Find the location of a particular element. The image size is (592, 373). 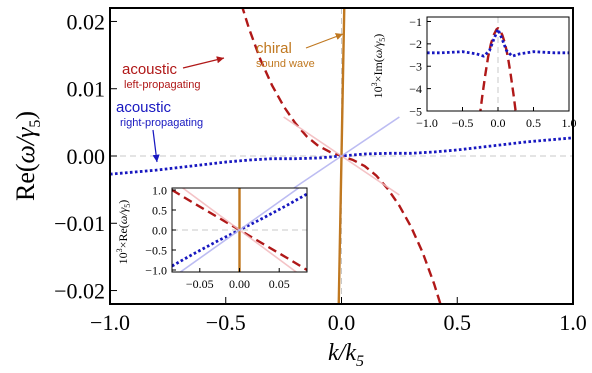

inset-im-ytick-label: −4 is located at coordinates (415, 89).